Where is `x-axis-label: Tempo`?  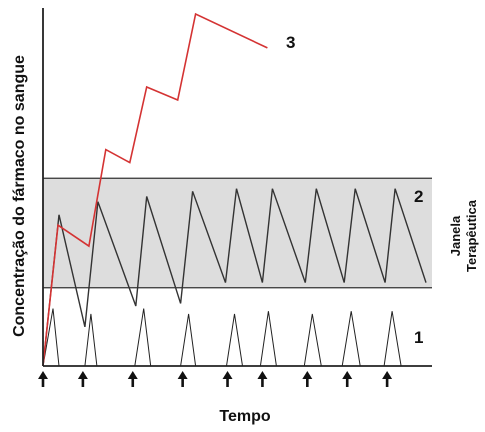
x-axis-label: Tempo is located at coordinates (244, 416).